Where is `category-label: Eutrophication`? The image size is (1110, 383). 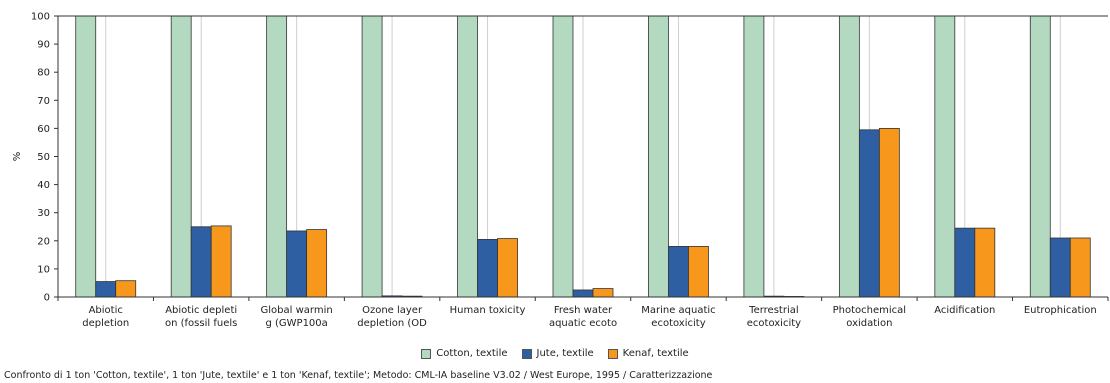
category-label: Eutrophication is located at coordinates (1060, 310).